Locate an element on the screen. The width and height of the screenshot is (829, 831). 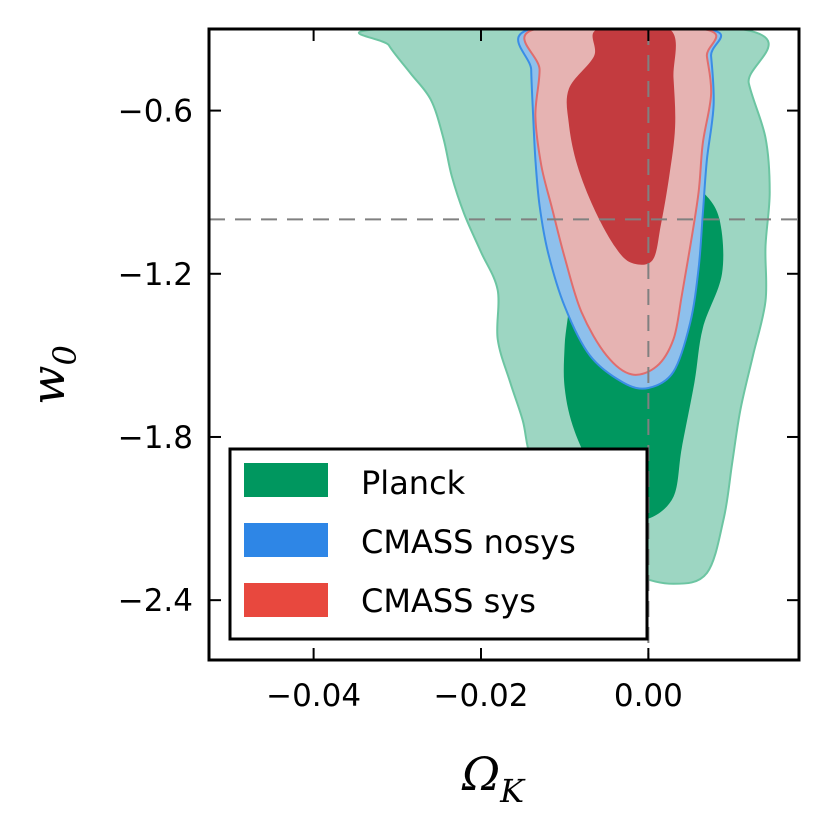
legend-swatch-planck is located at coordinates (286, 480).